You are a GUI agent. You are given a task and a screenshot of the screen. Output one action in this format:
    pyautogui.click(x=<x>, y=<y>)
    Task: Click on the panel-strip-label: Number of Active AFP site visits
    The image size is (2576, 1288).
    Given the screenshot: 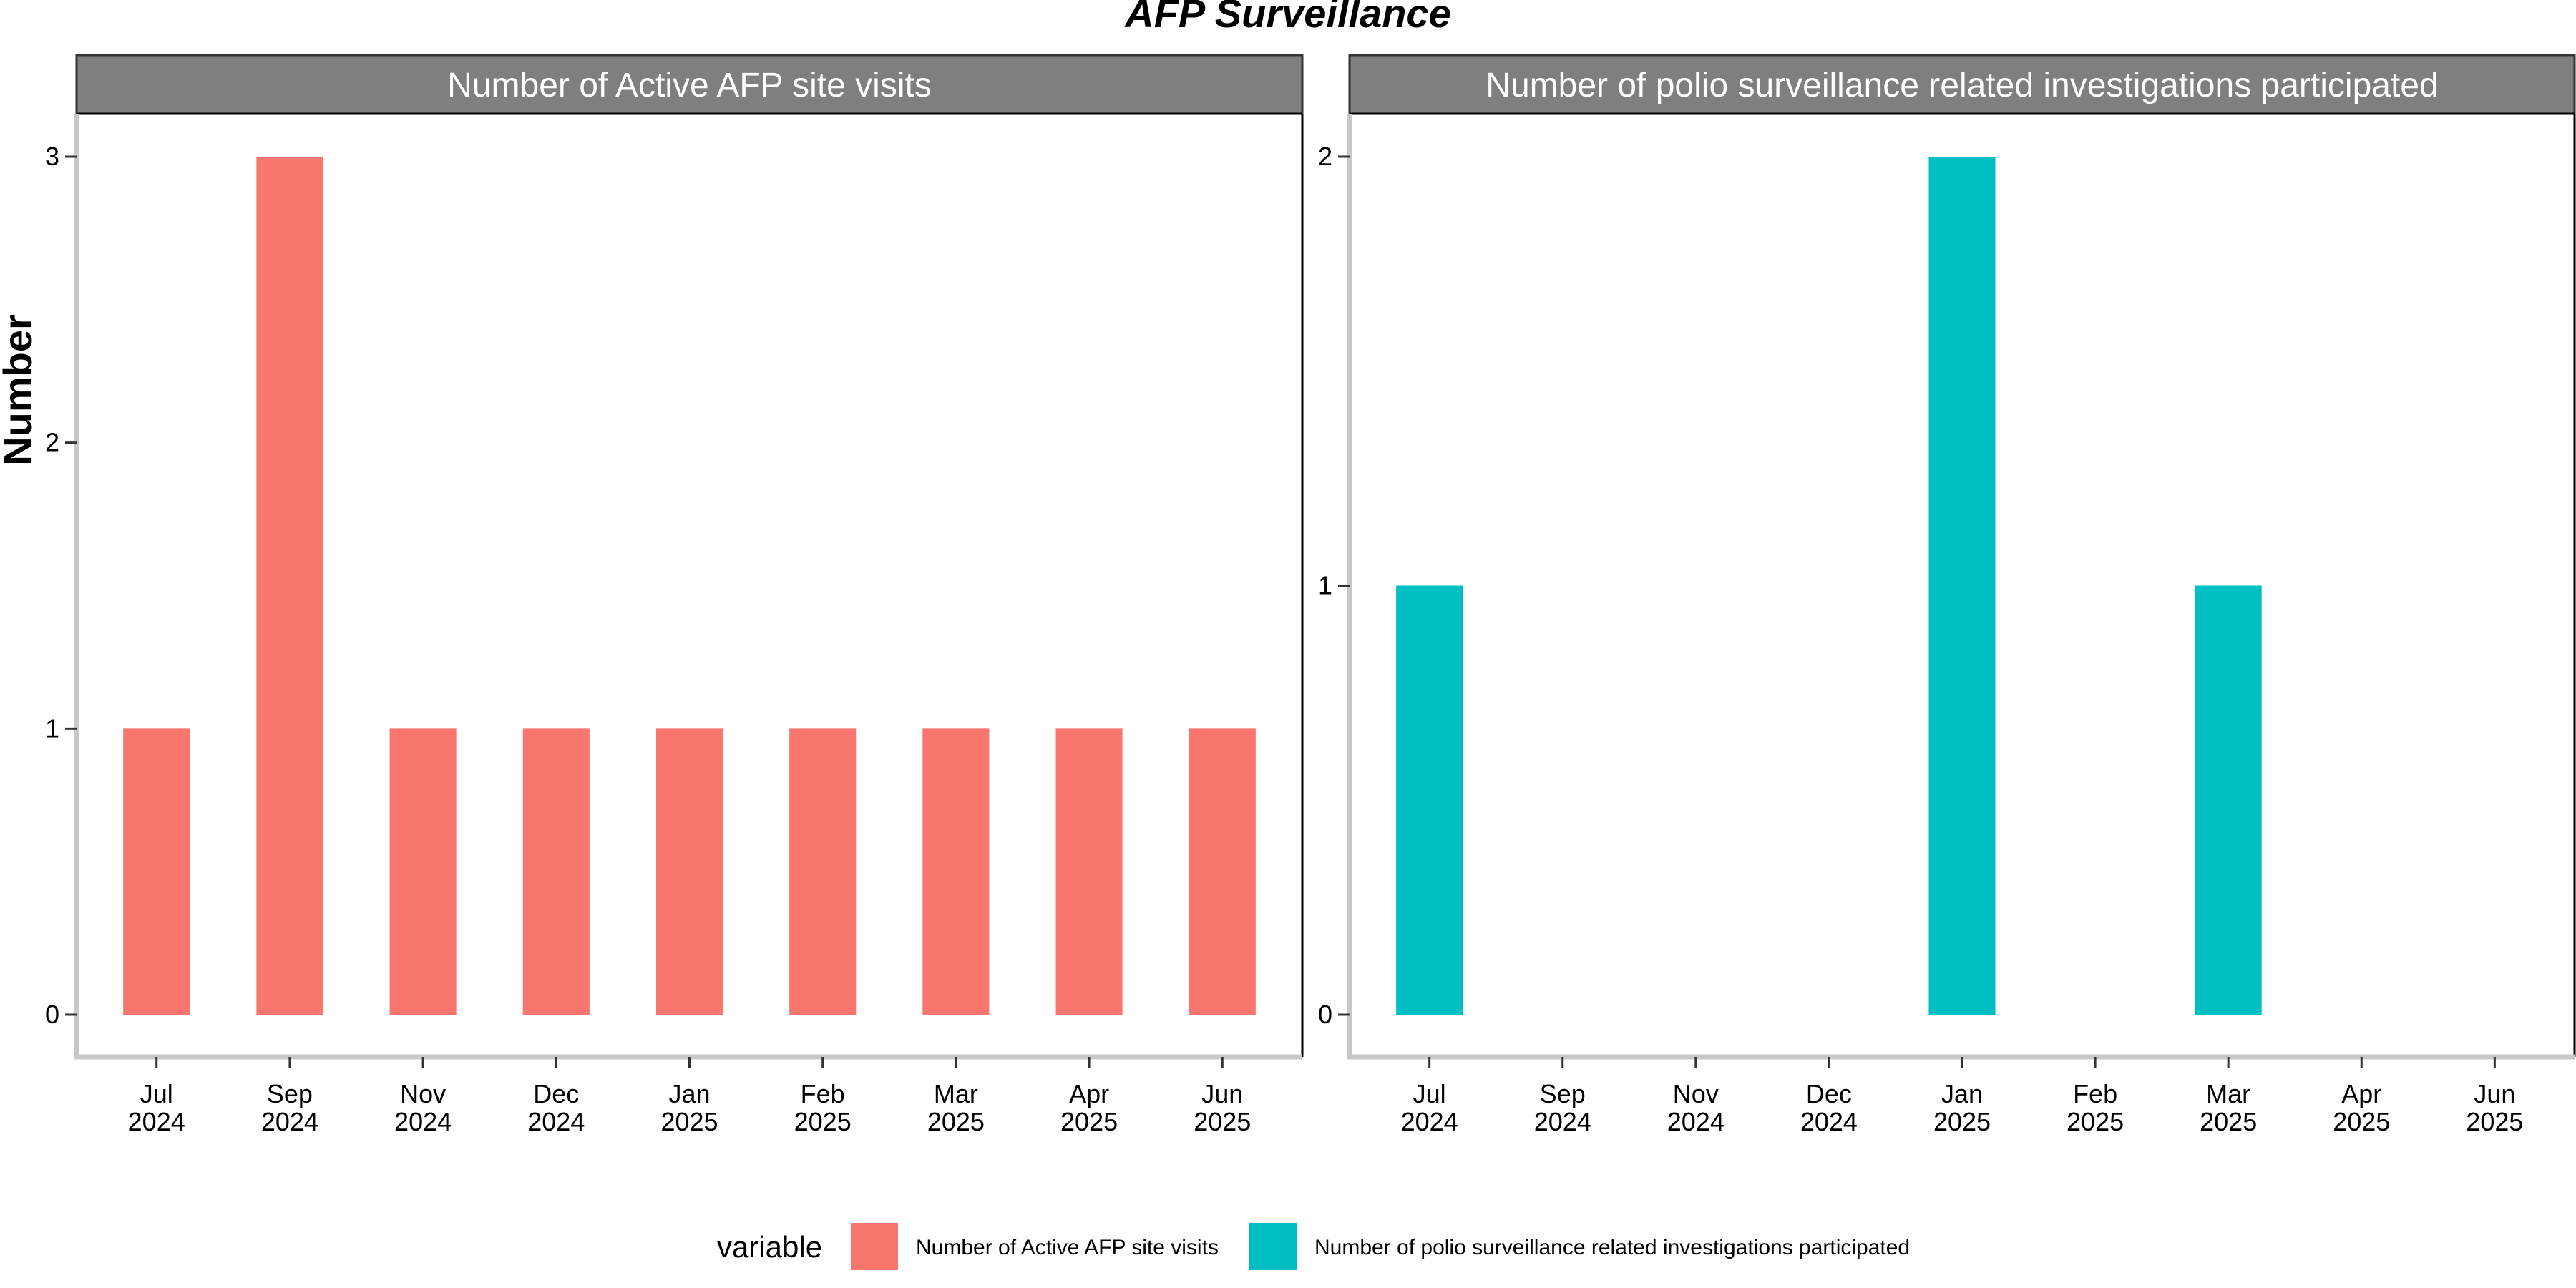 What is the action you would take?
    pyautogui.click(x=689, y=85)
    